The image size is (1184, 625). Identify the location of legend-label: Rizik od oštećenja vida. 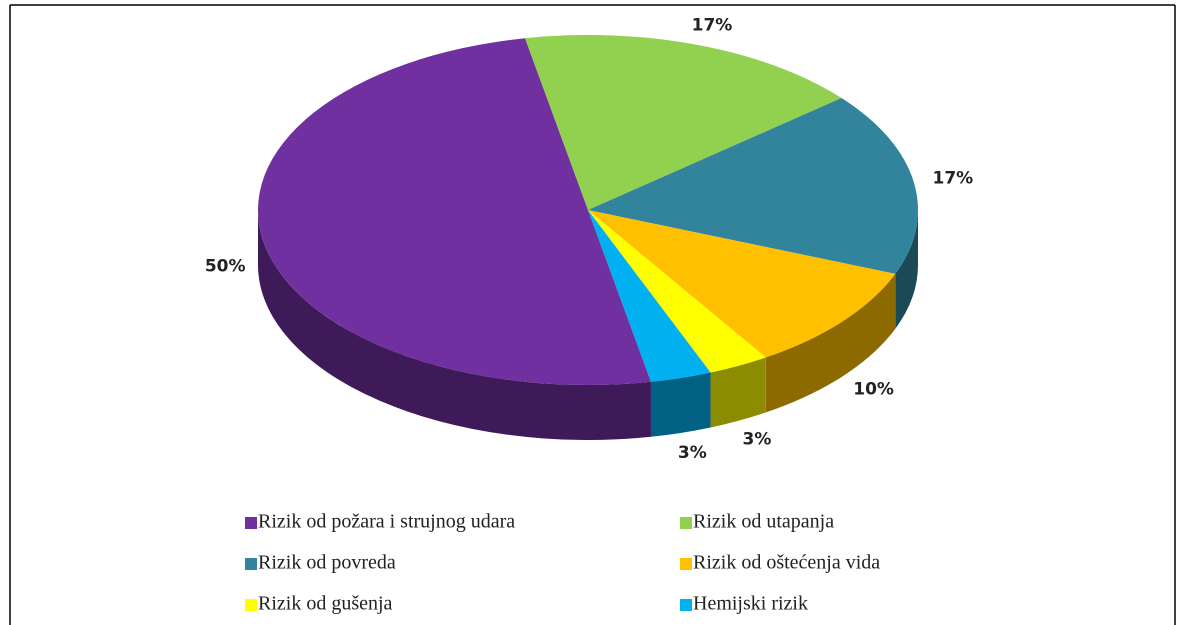
(786, 563).